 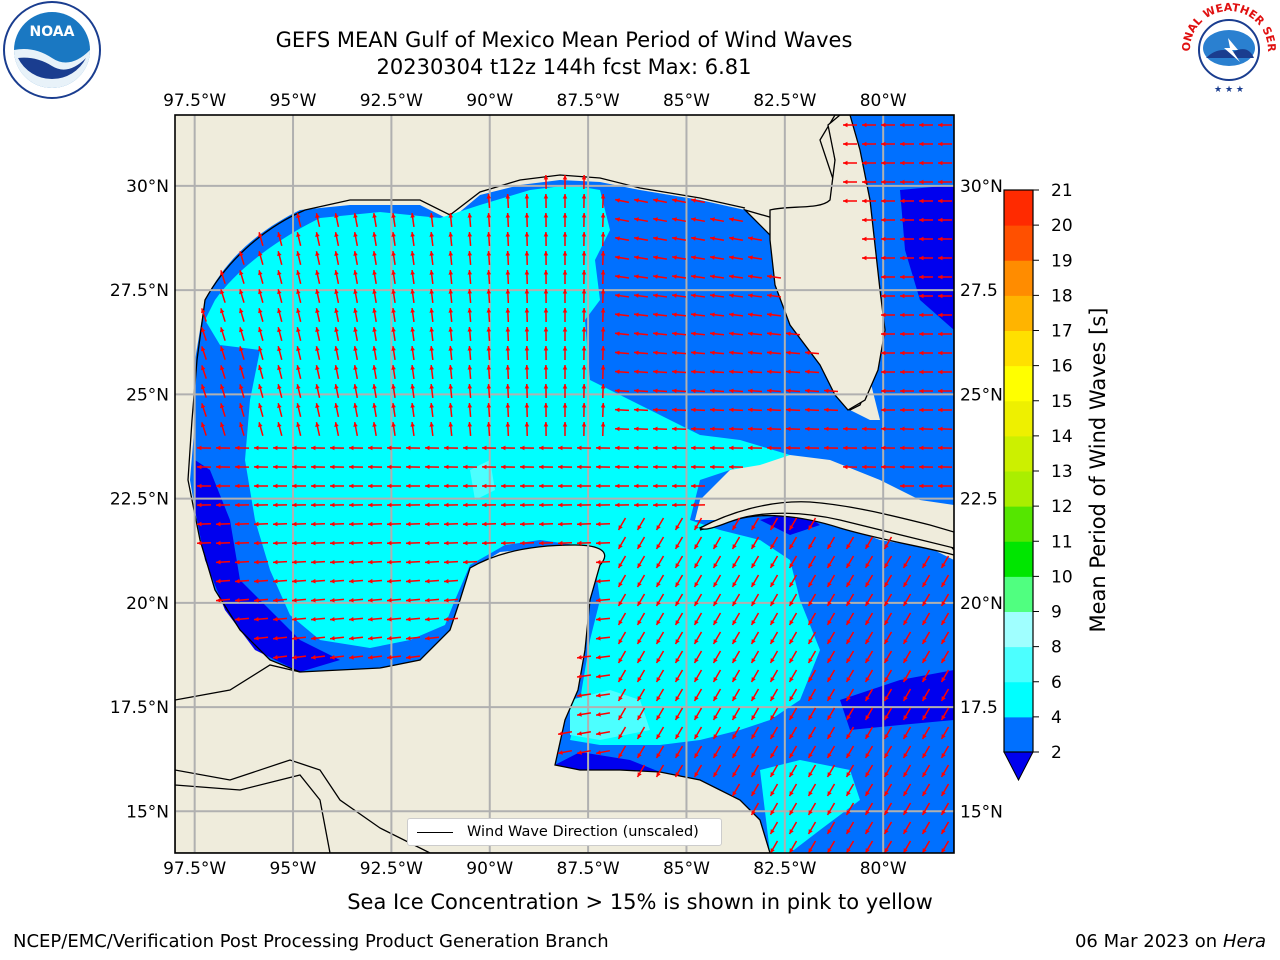 I want to click on legend-label: Wind Wave Direction (unscaled), so click(x=583, y=832).